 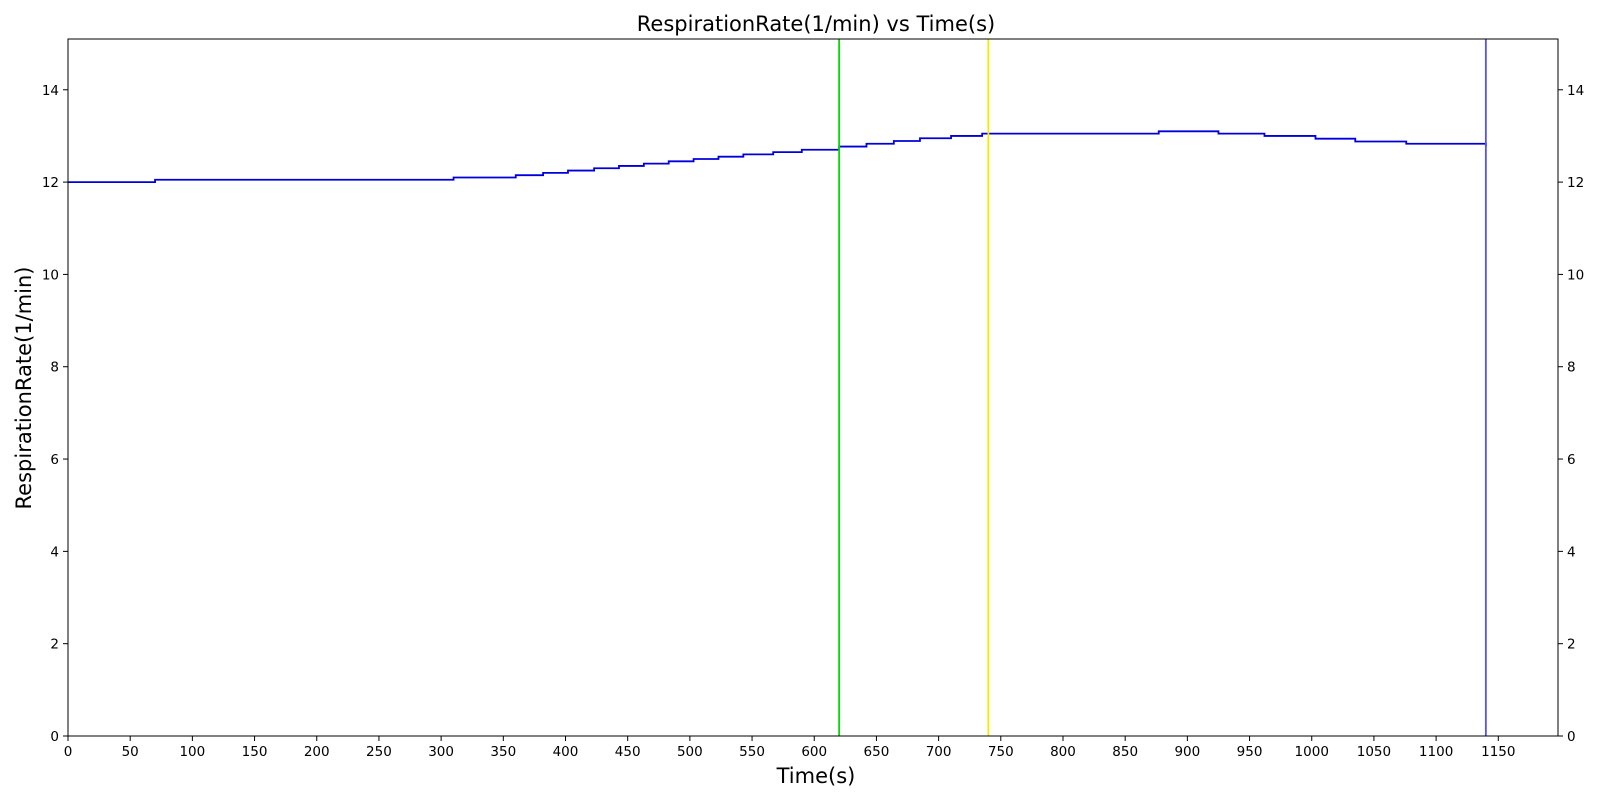 I want to click on y-tick-label-left: 12, so click(x=50, y=183).